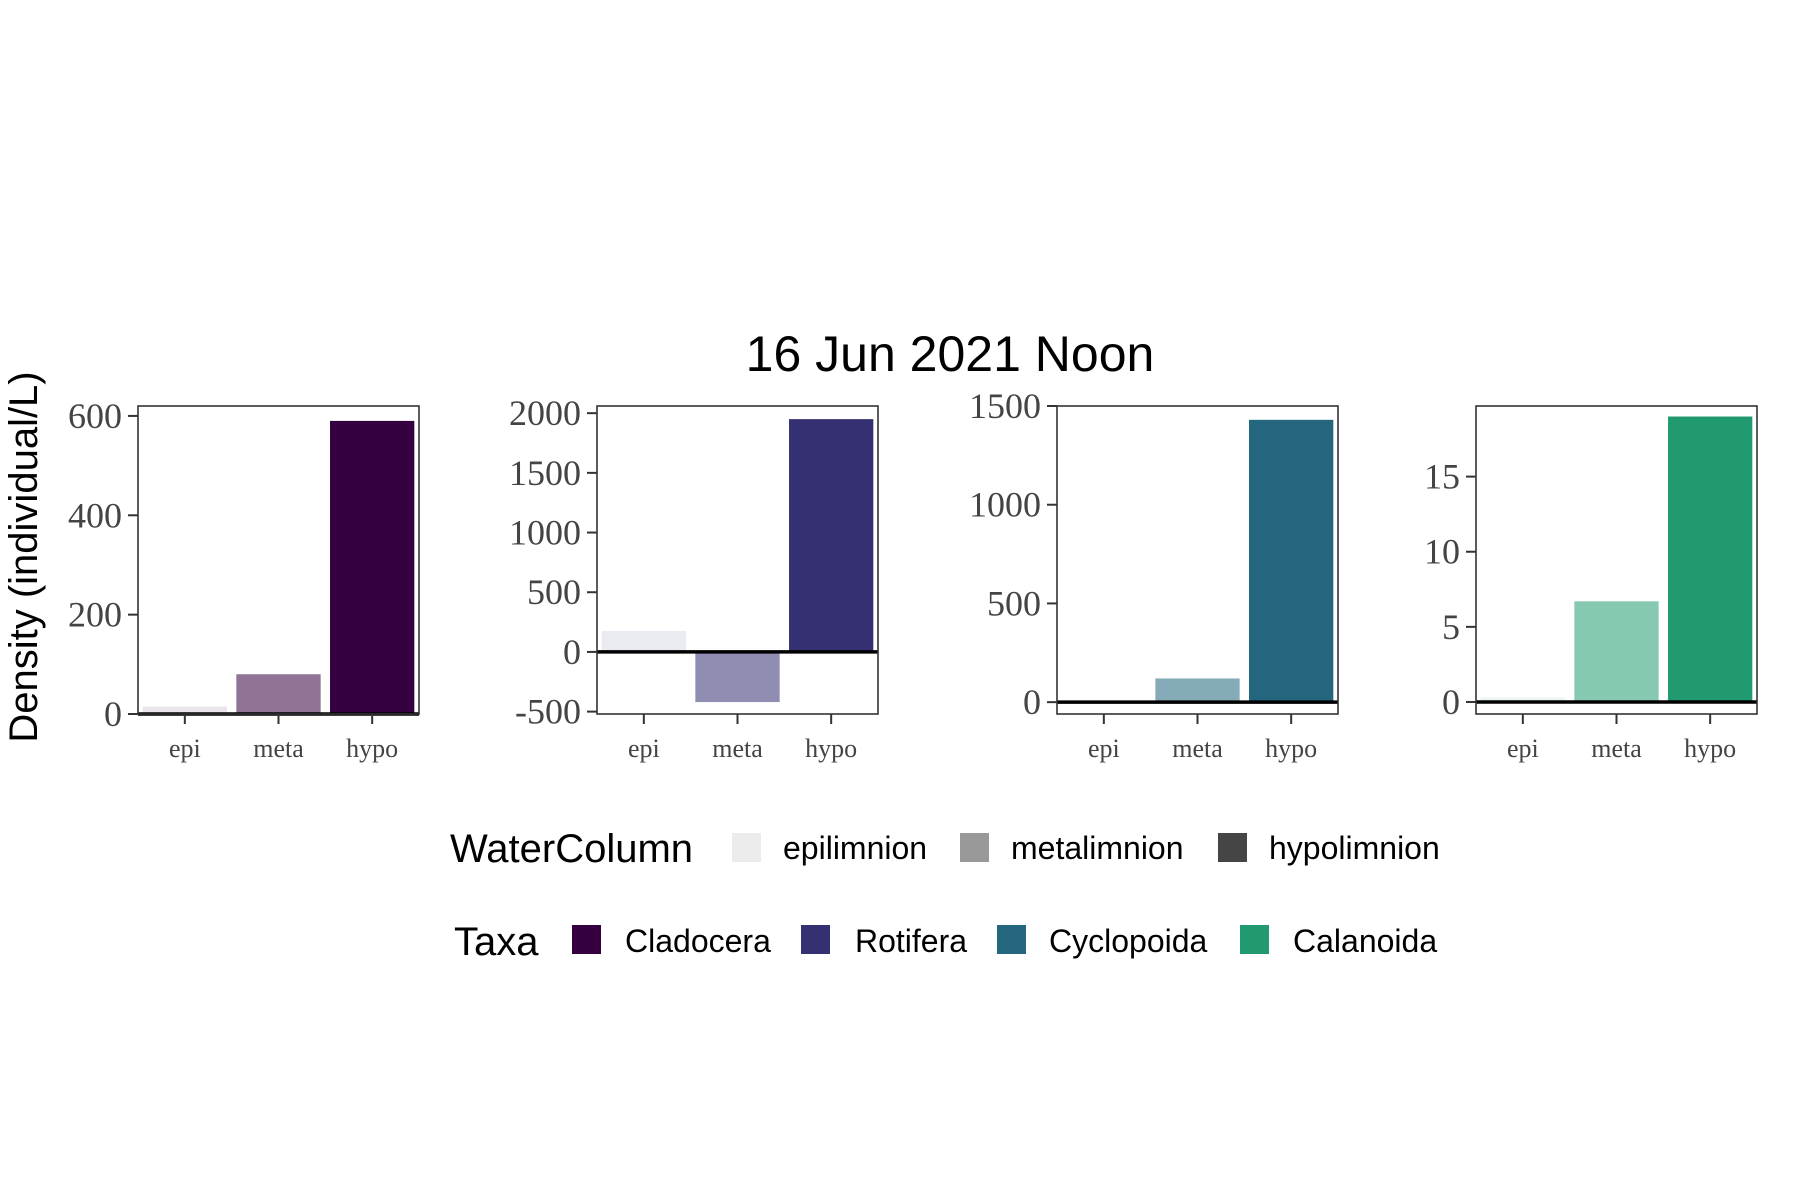  What do you see at coordinates (815, 939) in the screenshot?
I see `legend-key-rotifera` at bounding box center [815, 939].